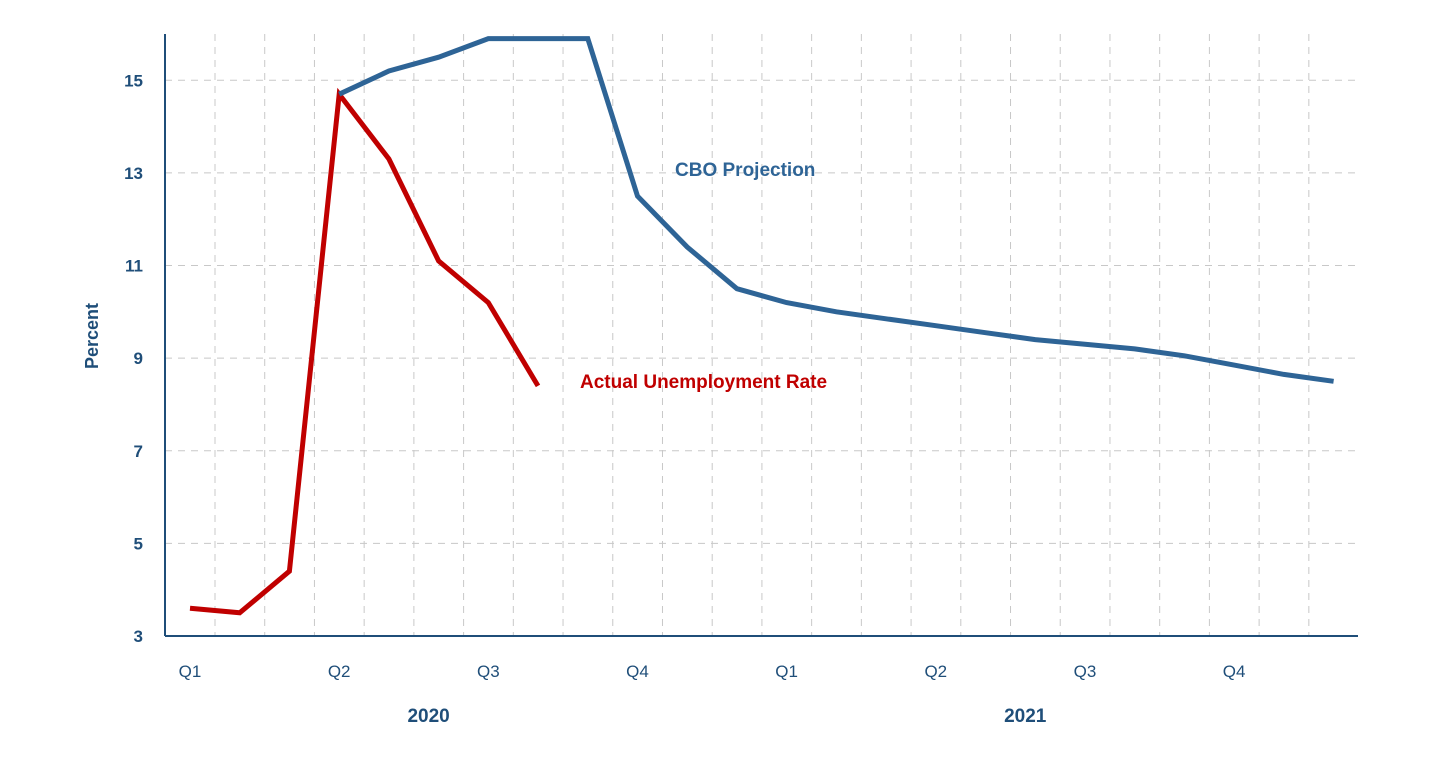  I want to click on series-annotation: Actual Unemployment Rate, so click(703, 382).